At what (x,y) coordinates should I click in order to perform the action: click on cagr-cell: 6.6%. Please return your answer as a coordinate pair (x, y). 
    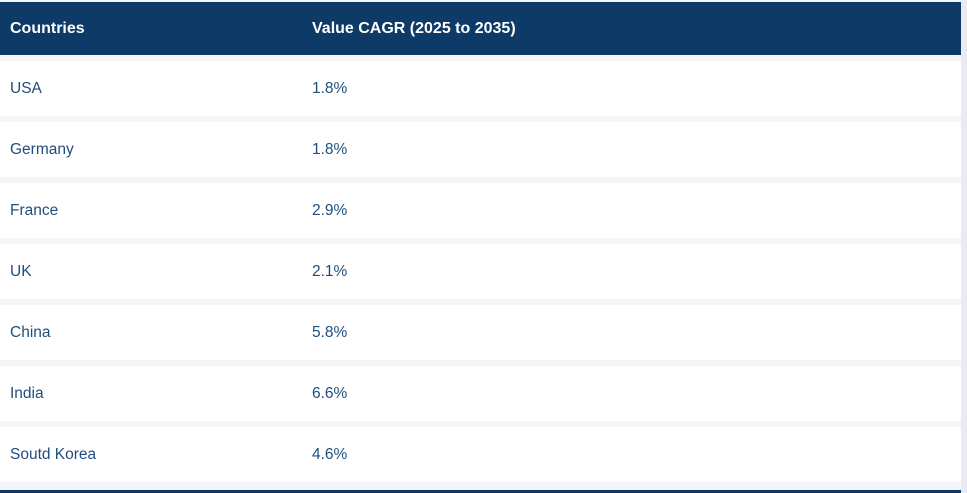
    Looking at the image, I should click on (330, 393).